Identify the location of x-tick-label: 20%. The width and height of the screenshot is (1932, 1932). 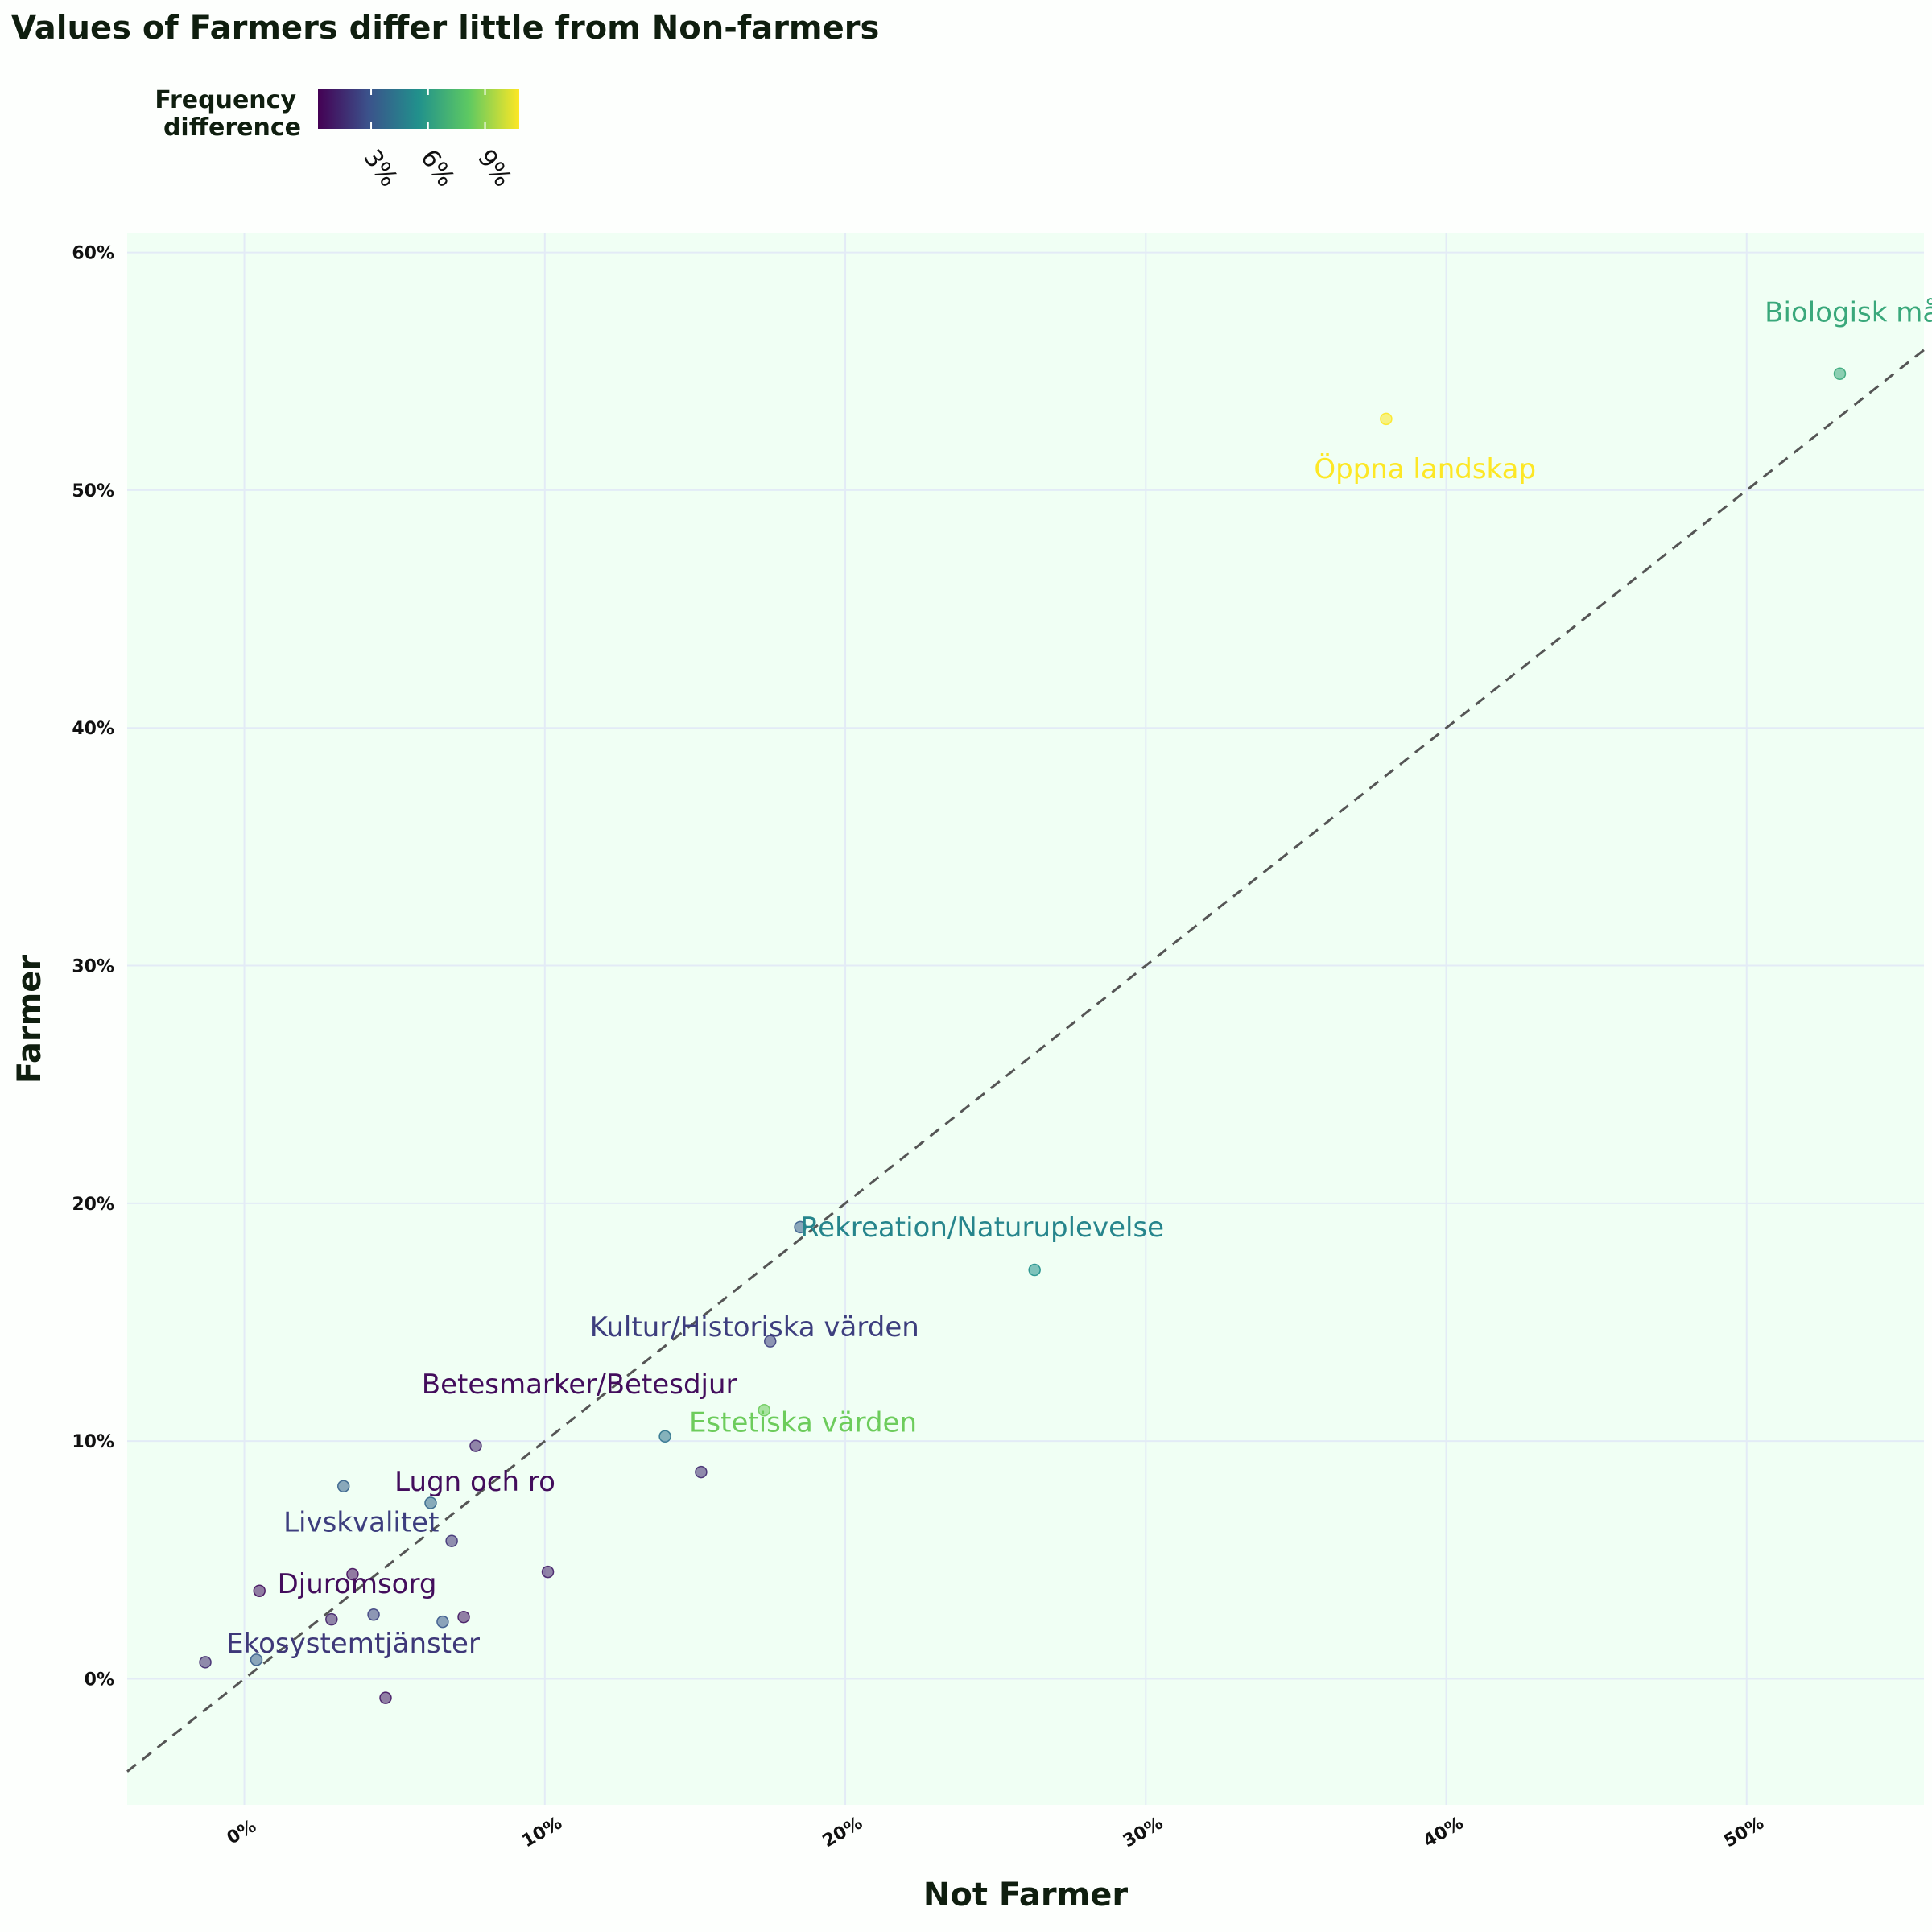
(843, 1832).